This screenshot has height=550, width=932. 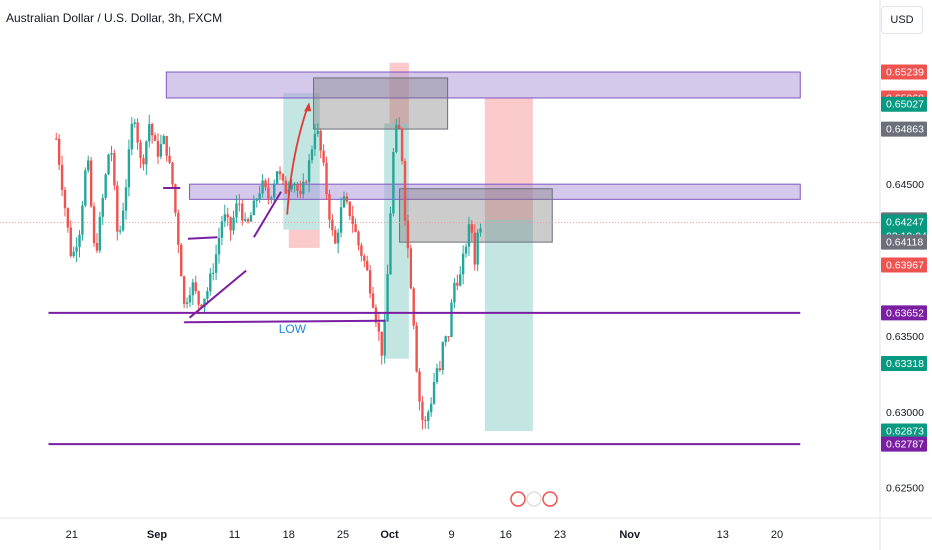 What do you see at coordinates (560, 535) in the screenshot?
I see `x-tick-label: 23` at bounding box center [560, 535].